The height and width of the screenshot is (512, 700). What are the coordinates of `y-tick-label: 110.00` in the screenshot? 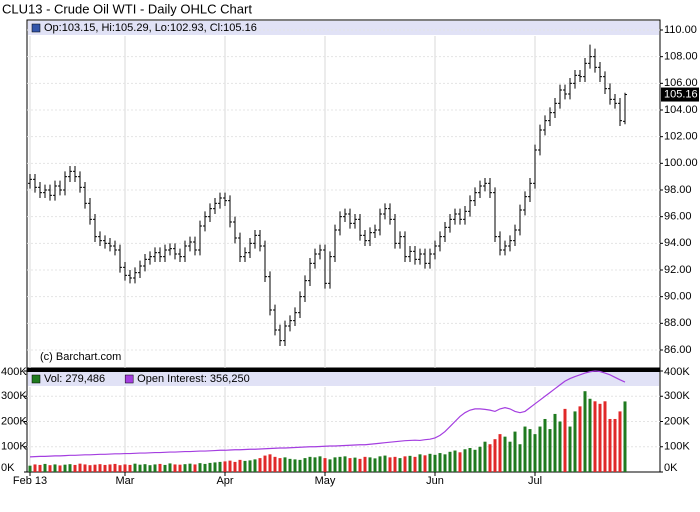 It's located at (680, 30).